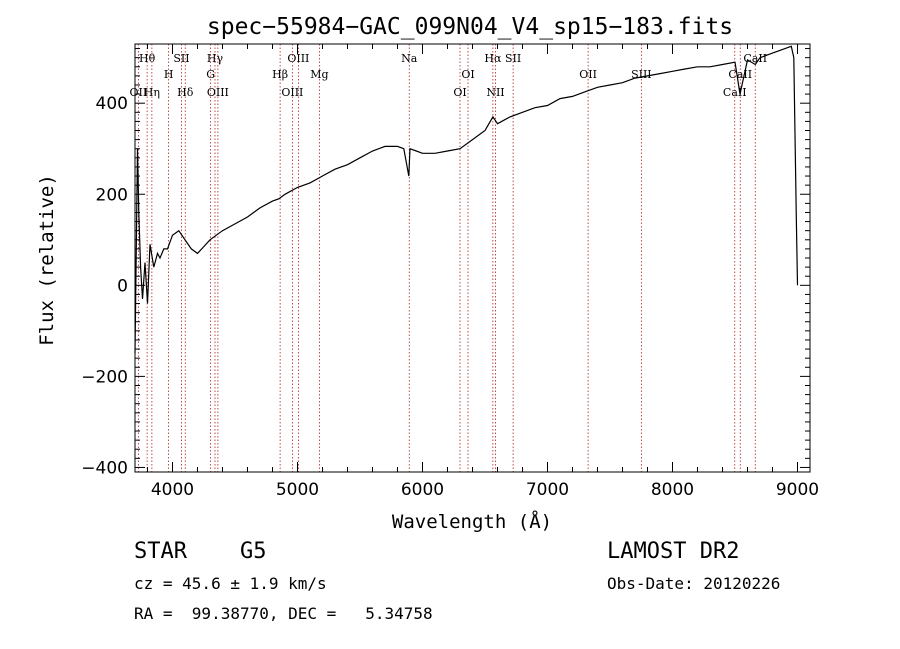 The height and width of the screenshot is (649, 900). I want to click on line-marker-label: Hη, so click(152, 92).